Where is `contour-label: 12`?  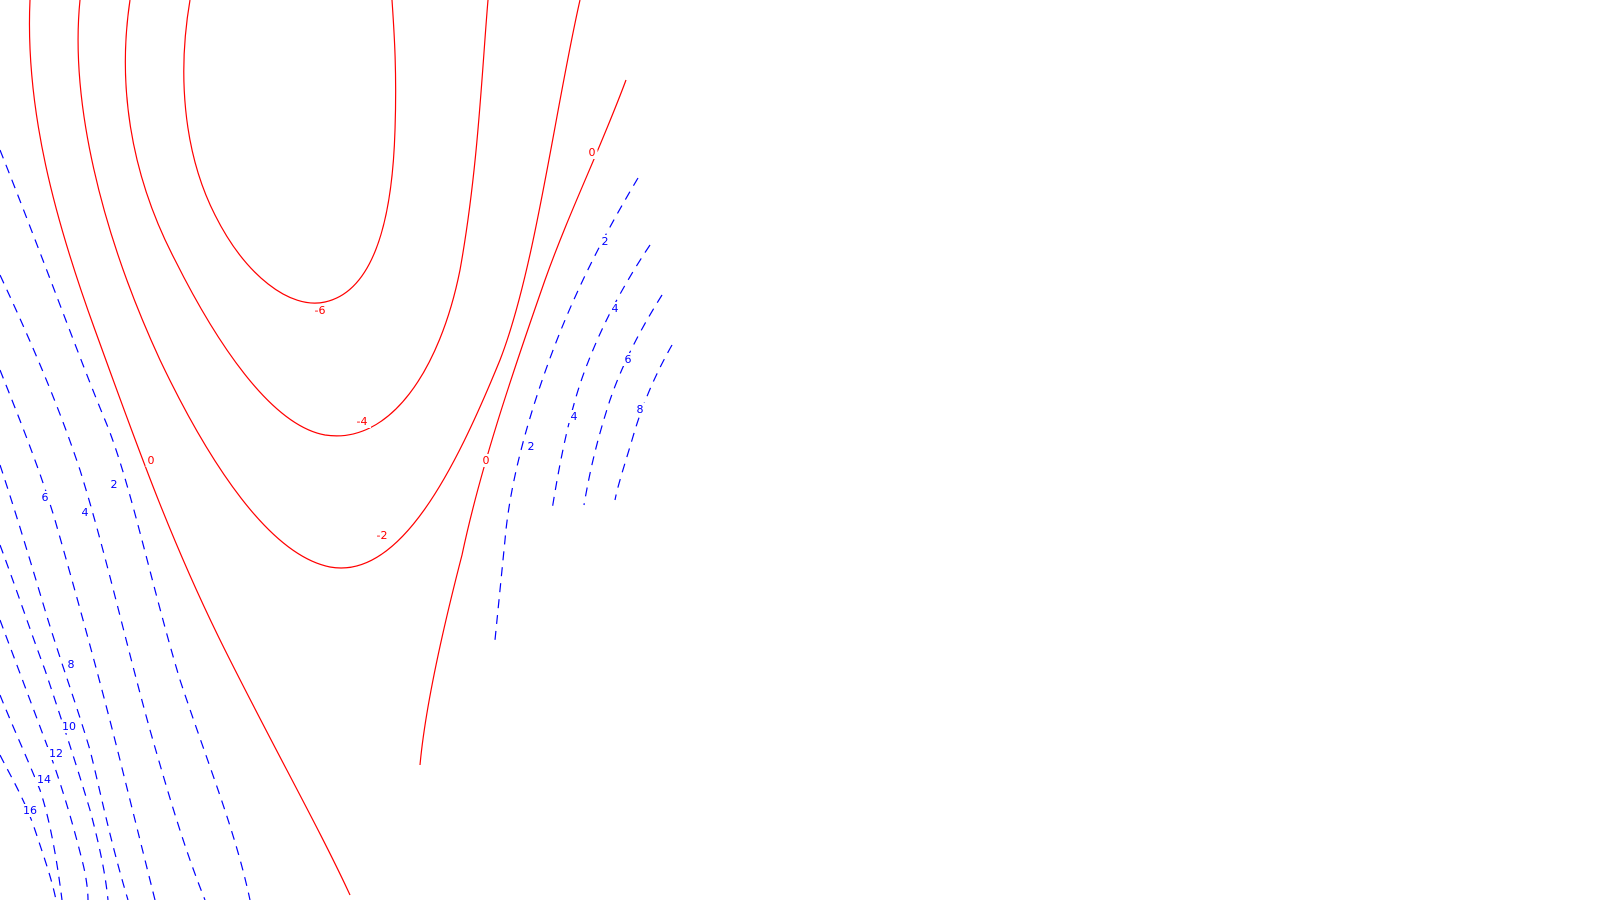
contour-label: 12 is located at coordinates (56, 753).